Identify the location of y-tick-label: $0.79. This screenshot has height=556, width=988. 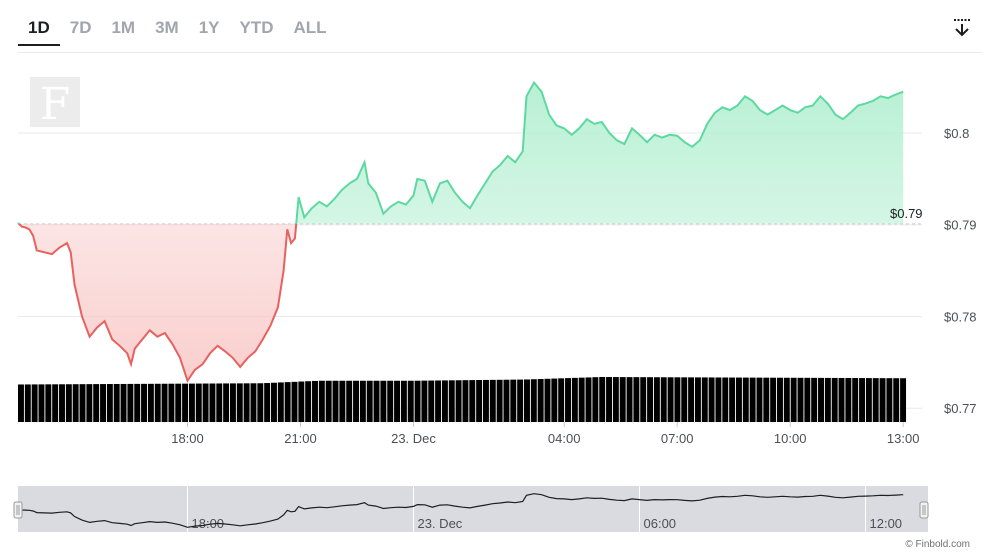
(960, 225).